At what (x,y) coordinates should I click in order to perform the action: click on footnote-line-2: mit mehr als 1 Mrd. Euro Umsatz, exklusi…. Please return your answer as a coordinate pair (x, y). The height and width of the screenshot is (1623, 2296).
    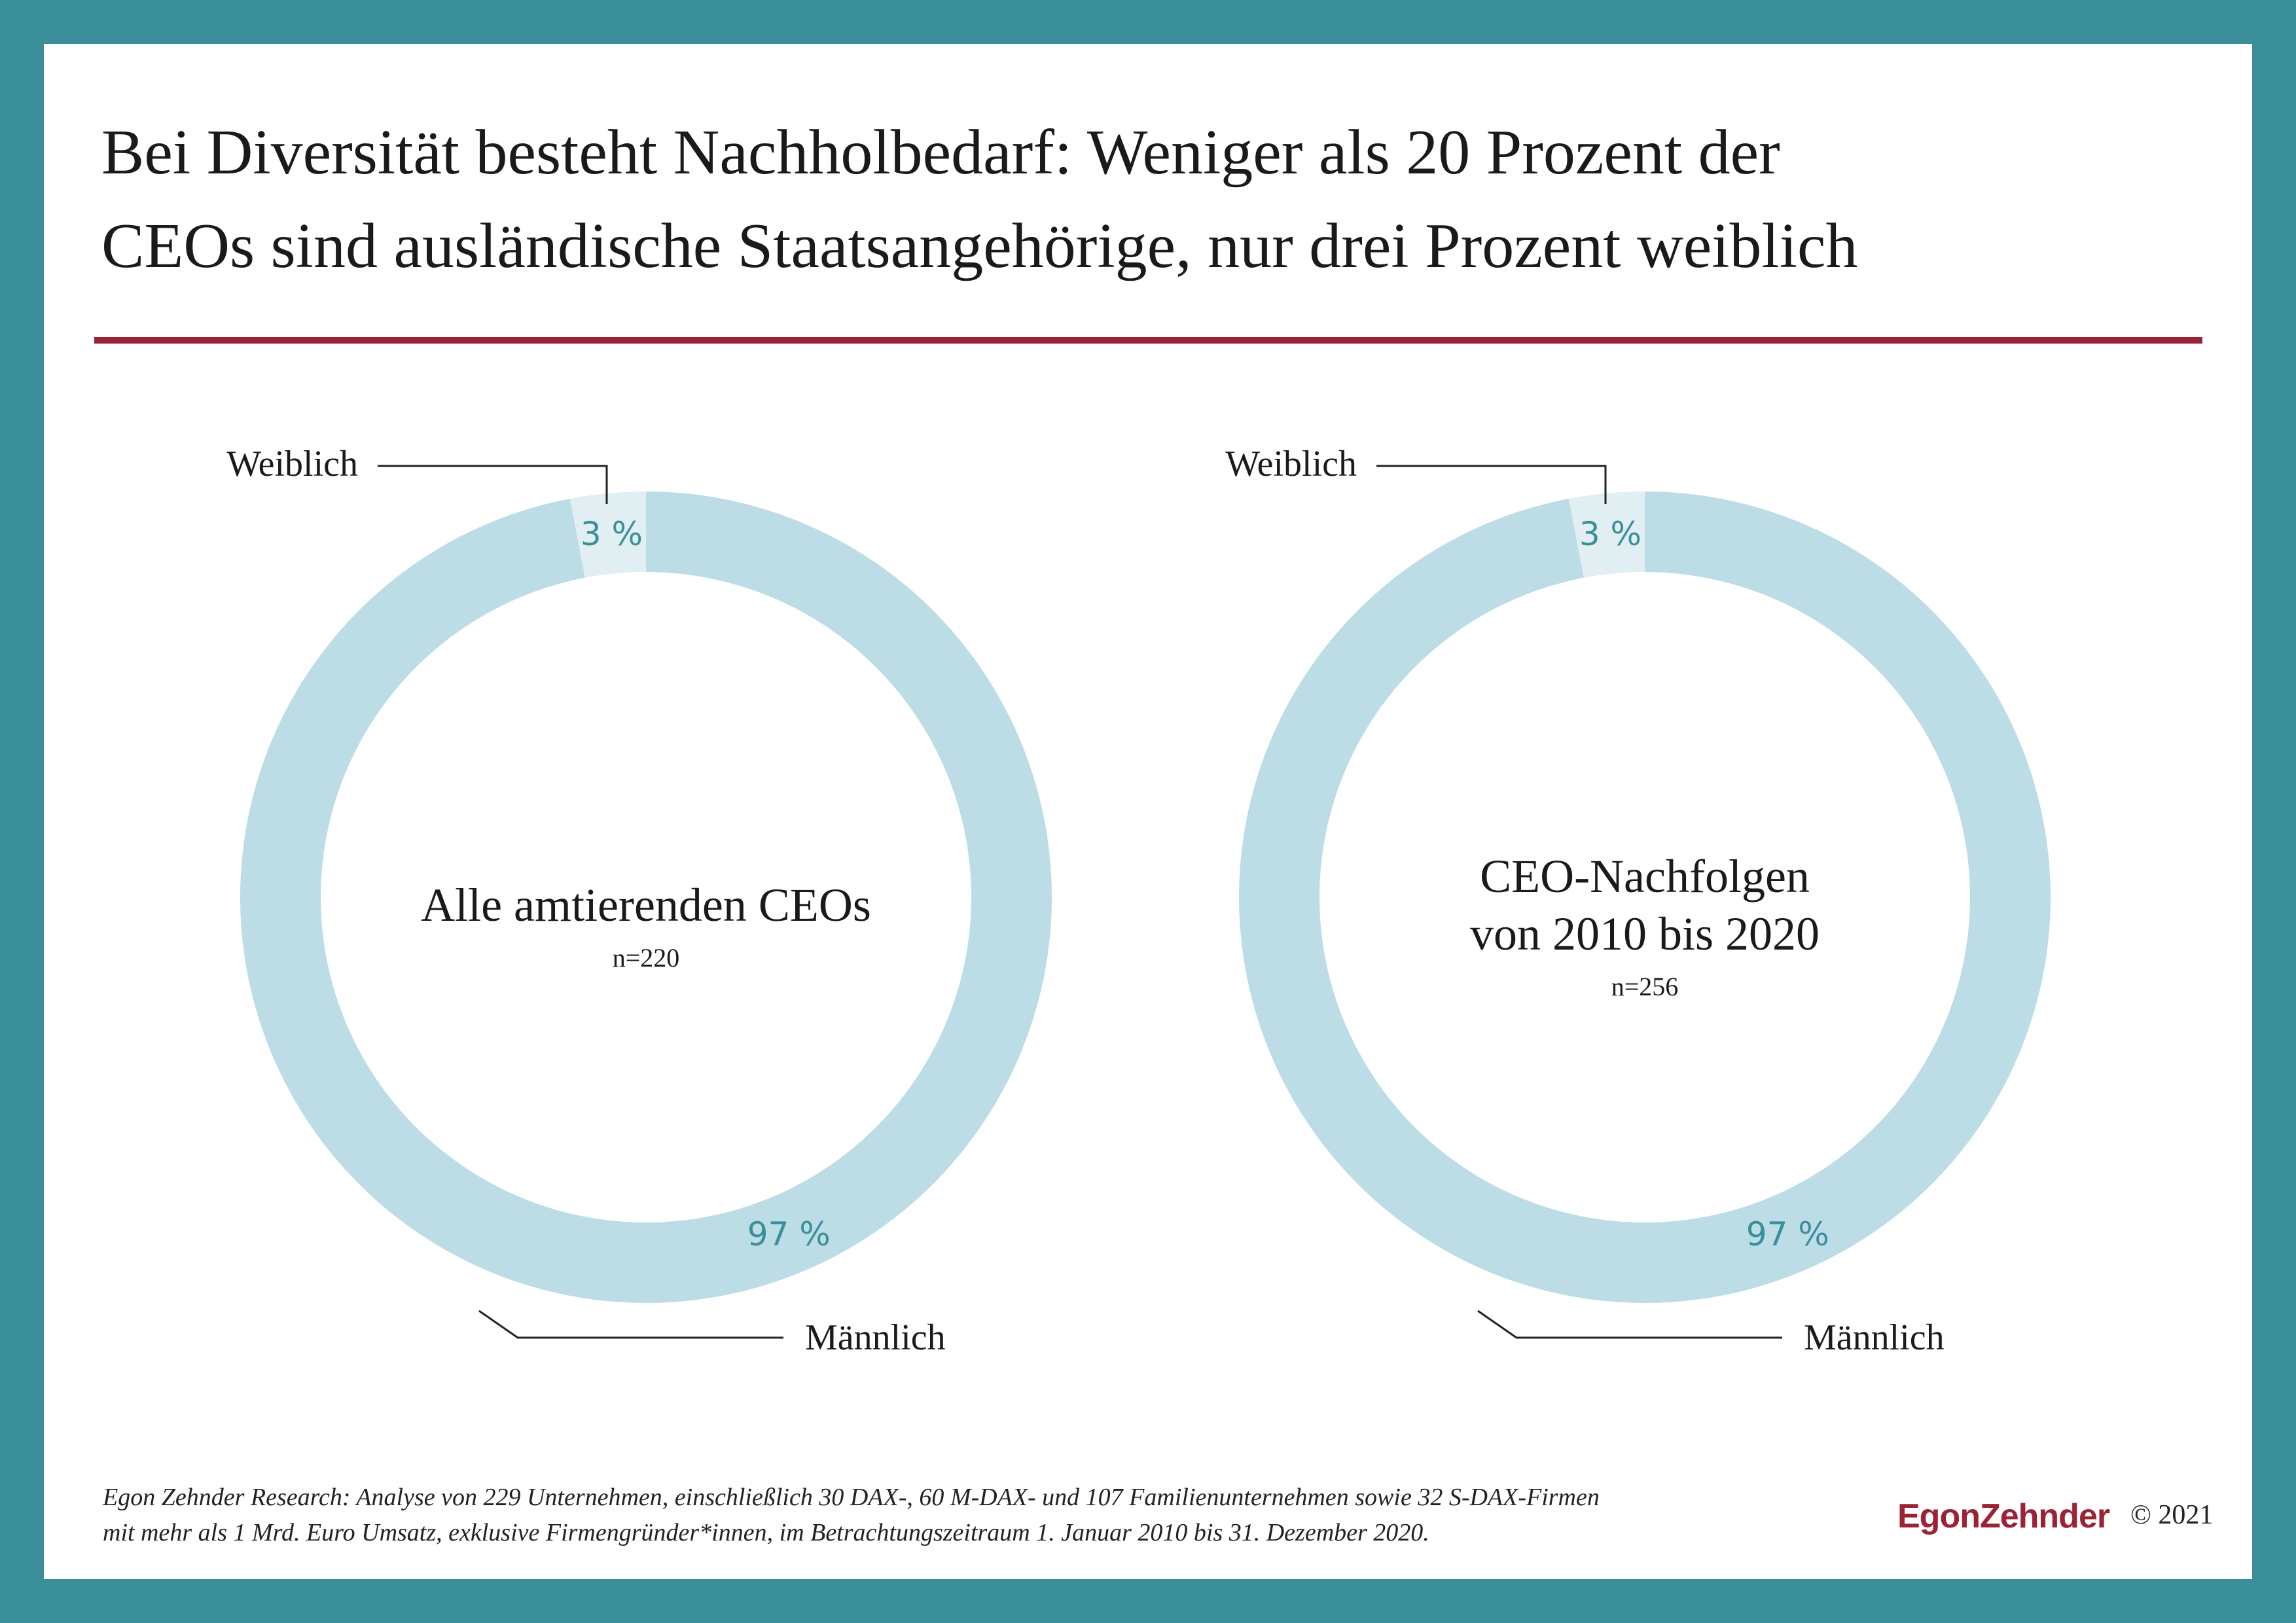
    Looking at the image, I should click on (766, 1533).